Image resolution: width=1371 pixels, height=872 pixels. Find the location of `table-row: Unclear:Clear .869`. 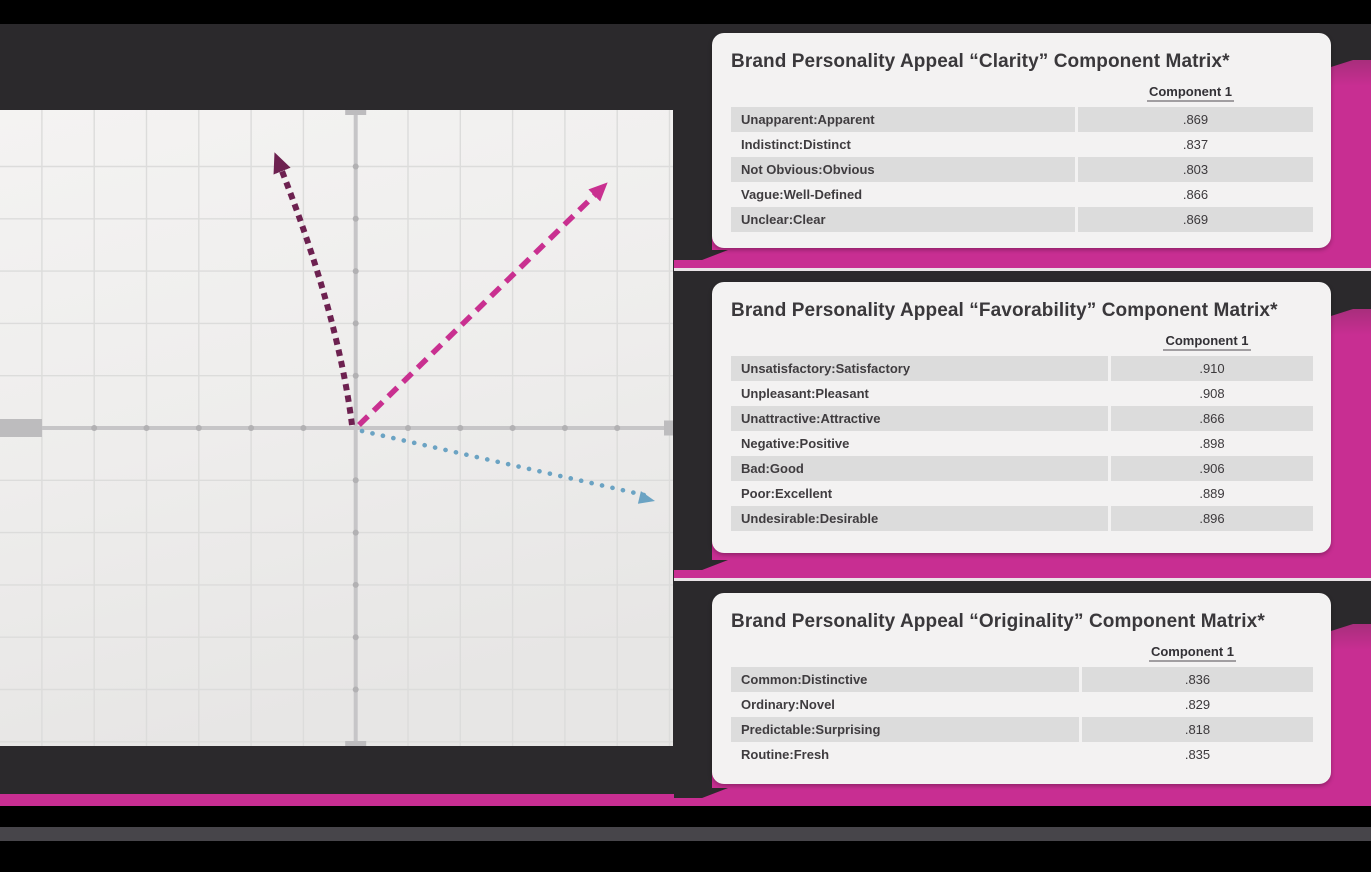

table-row: Unclear:Clear .869 is located at coordinates (1022, 219).